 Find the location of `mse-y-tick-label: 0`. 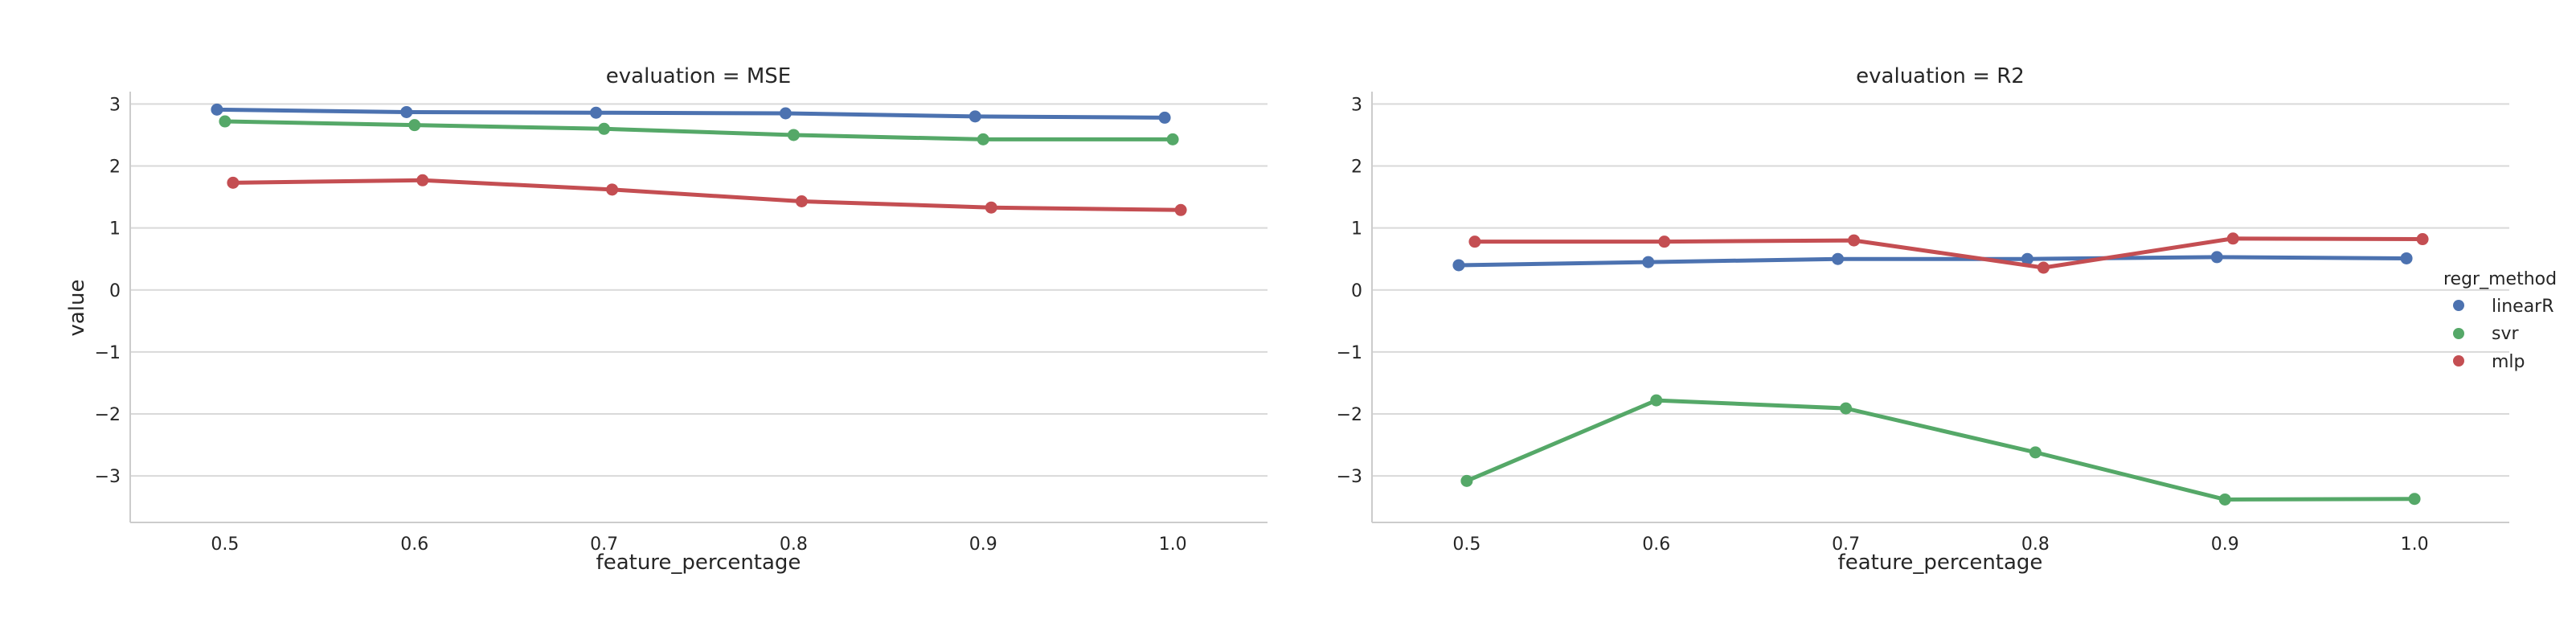

mse-y-tick-label: 0 is located at coordinates (115, 291).